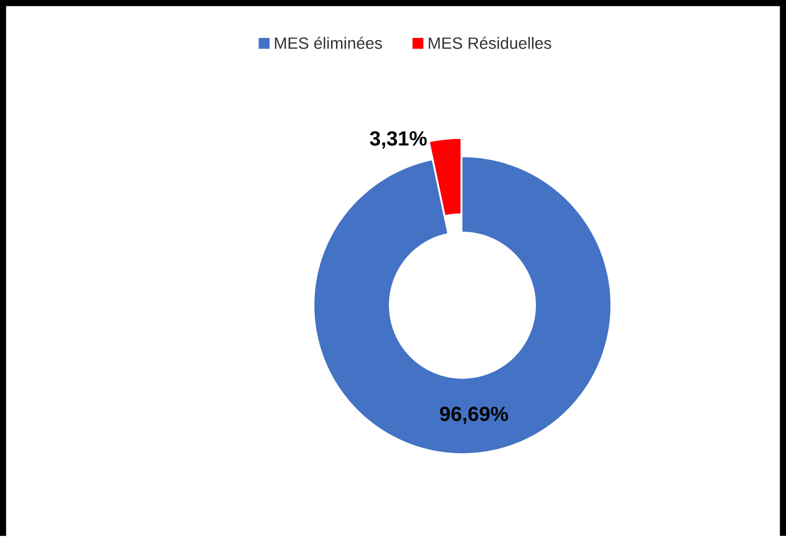  I want to click on legend-label: MES éliminées, so click(328, 42).